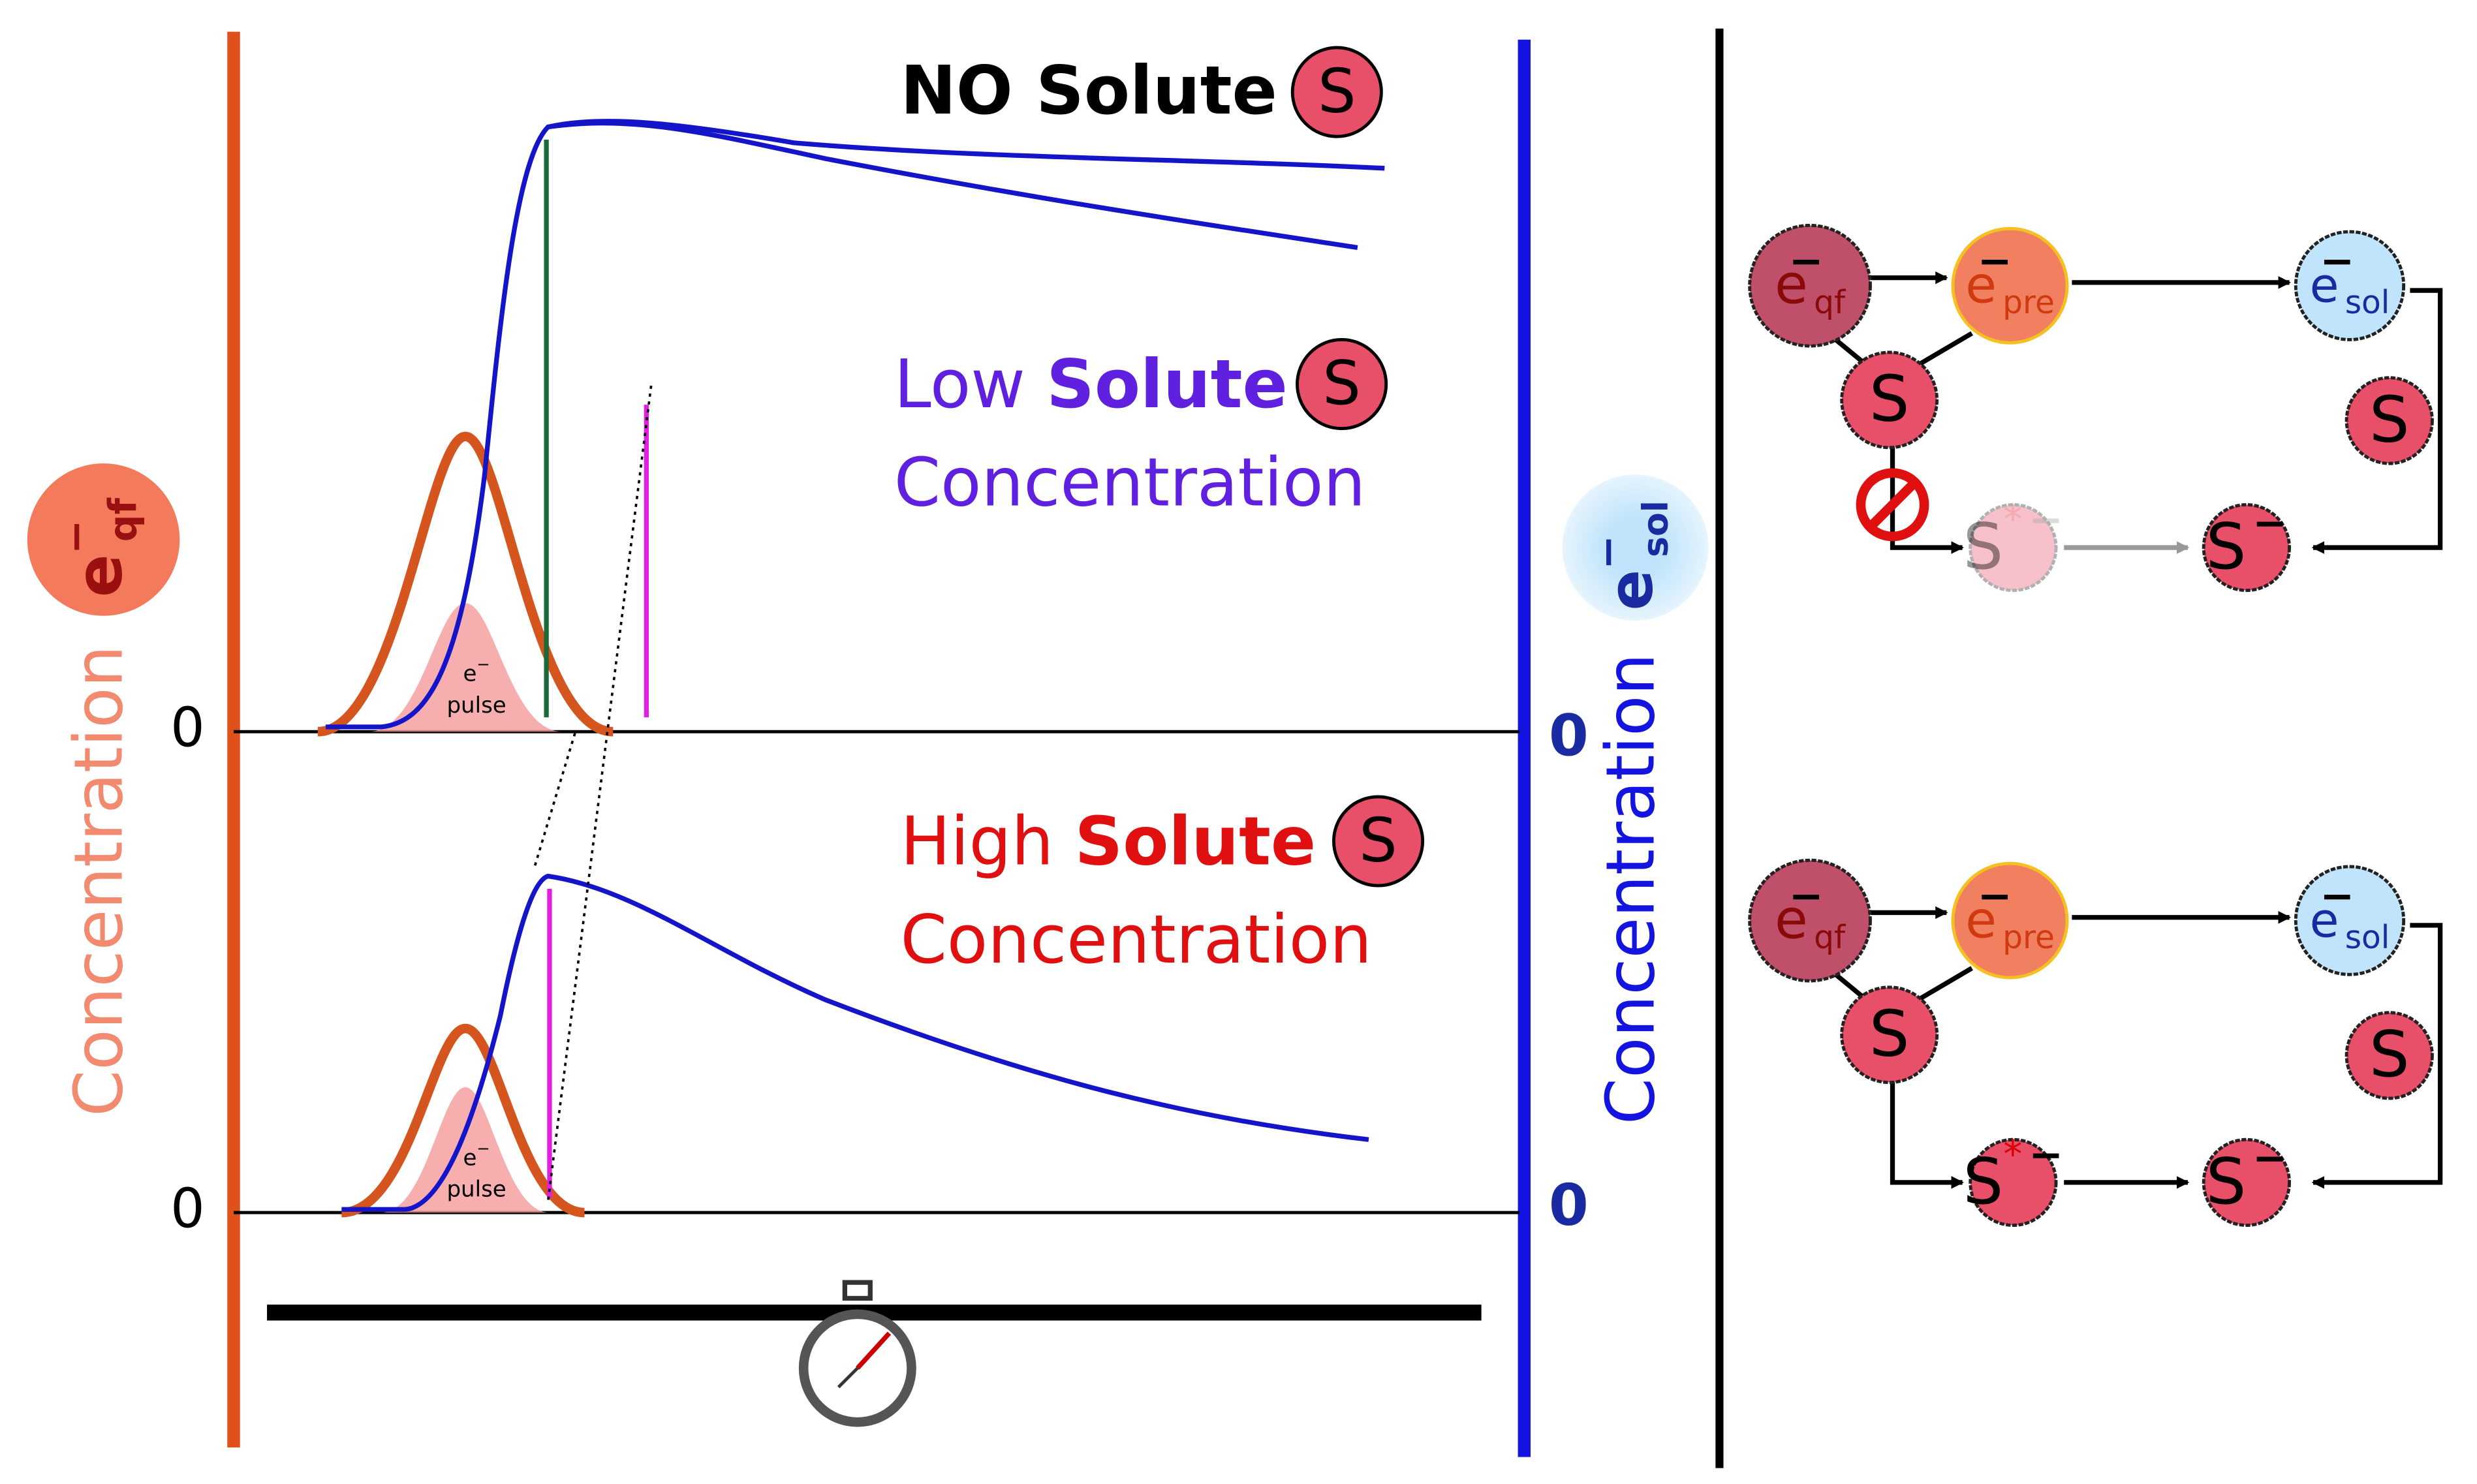 The width and height of the screenshot is (2477, 1484). I want to click on heading: Concentration, so click(1129, 482).